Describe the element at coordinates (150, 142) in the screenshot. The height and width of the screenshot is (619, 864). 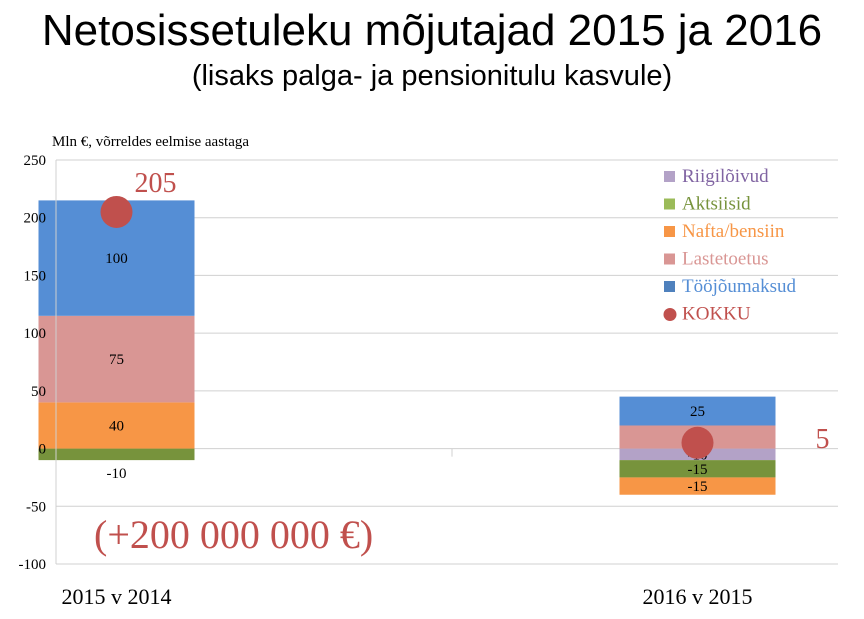
I see `unit-label: Mln €, võrreldes eelmise aastaga` at that location.